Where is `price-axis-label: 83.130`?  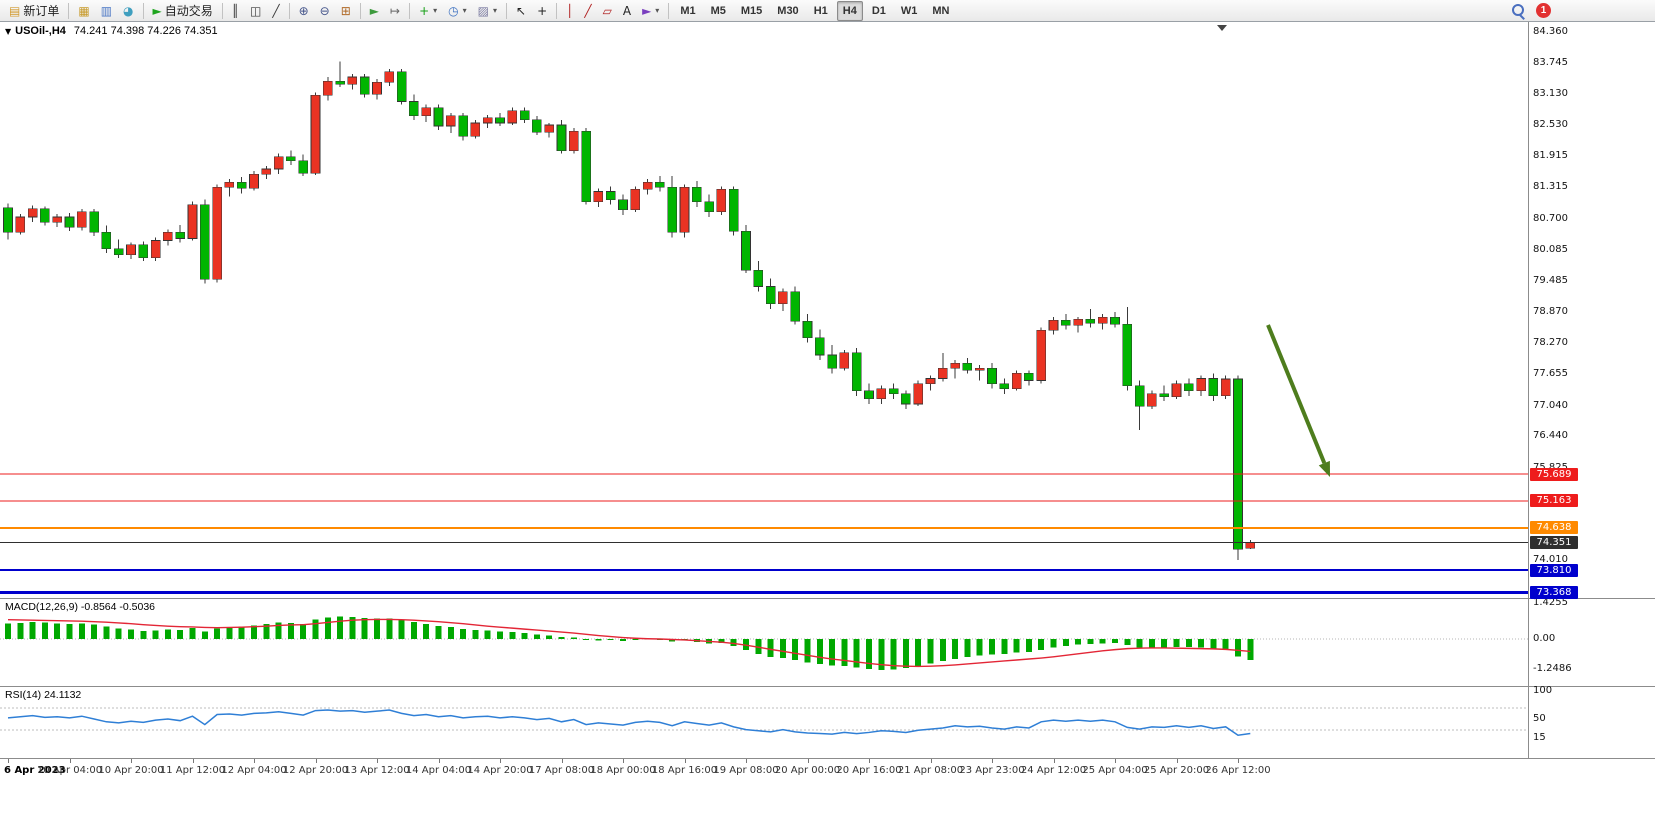
price-axis-label: 83.130 is located at coordinates (1550, 94).